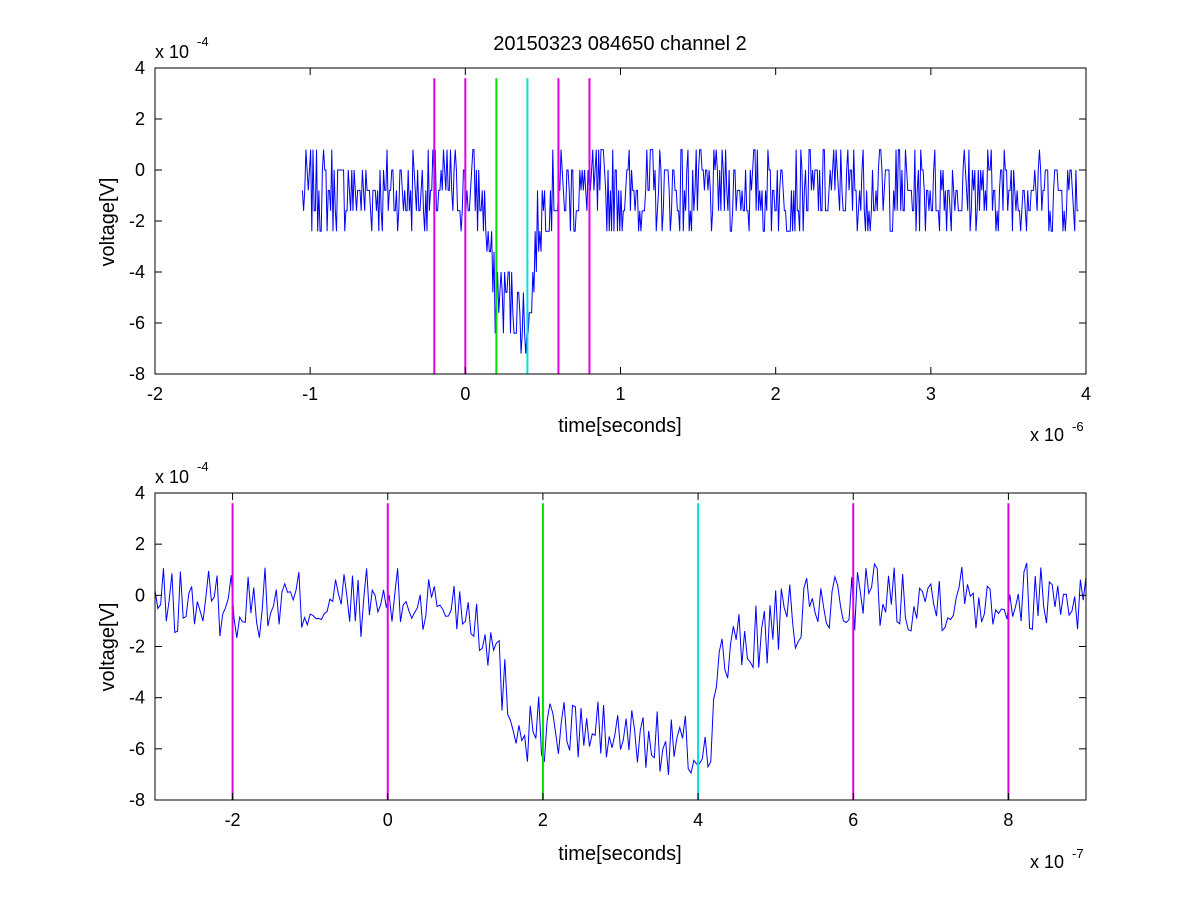 This screenshot has width=1200, height=900. I want to click on bottom-y-axis-label: voltage[V], so click(108, 647).